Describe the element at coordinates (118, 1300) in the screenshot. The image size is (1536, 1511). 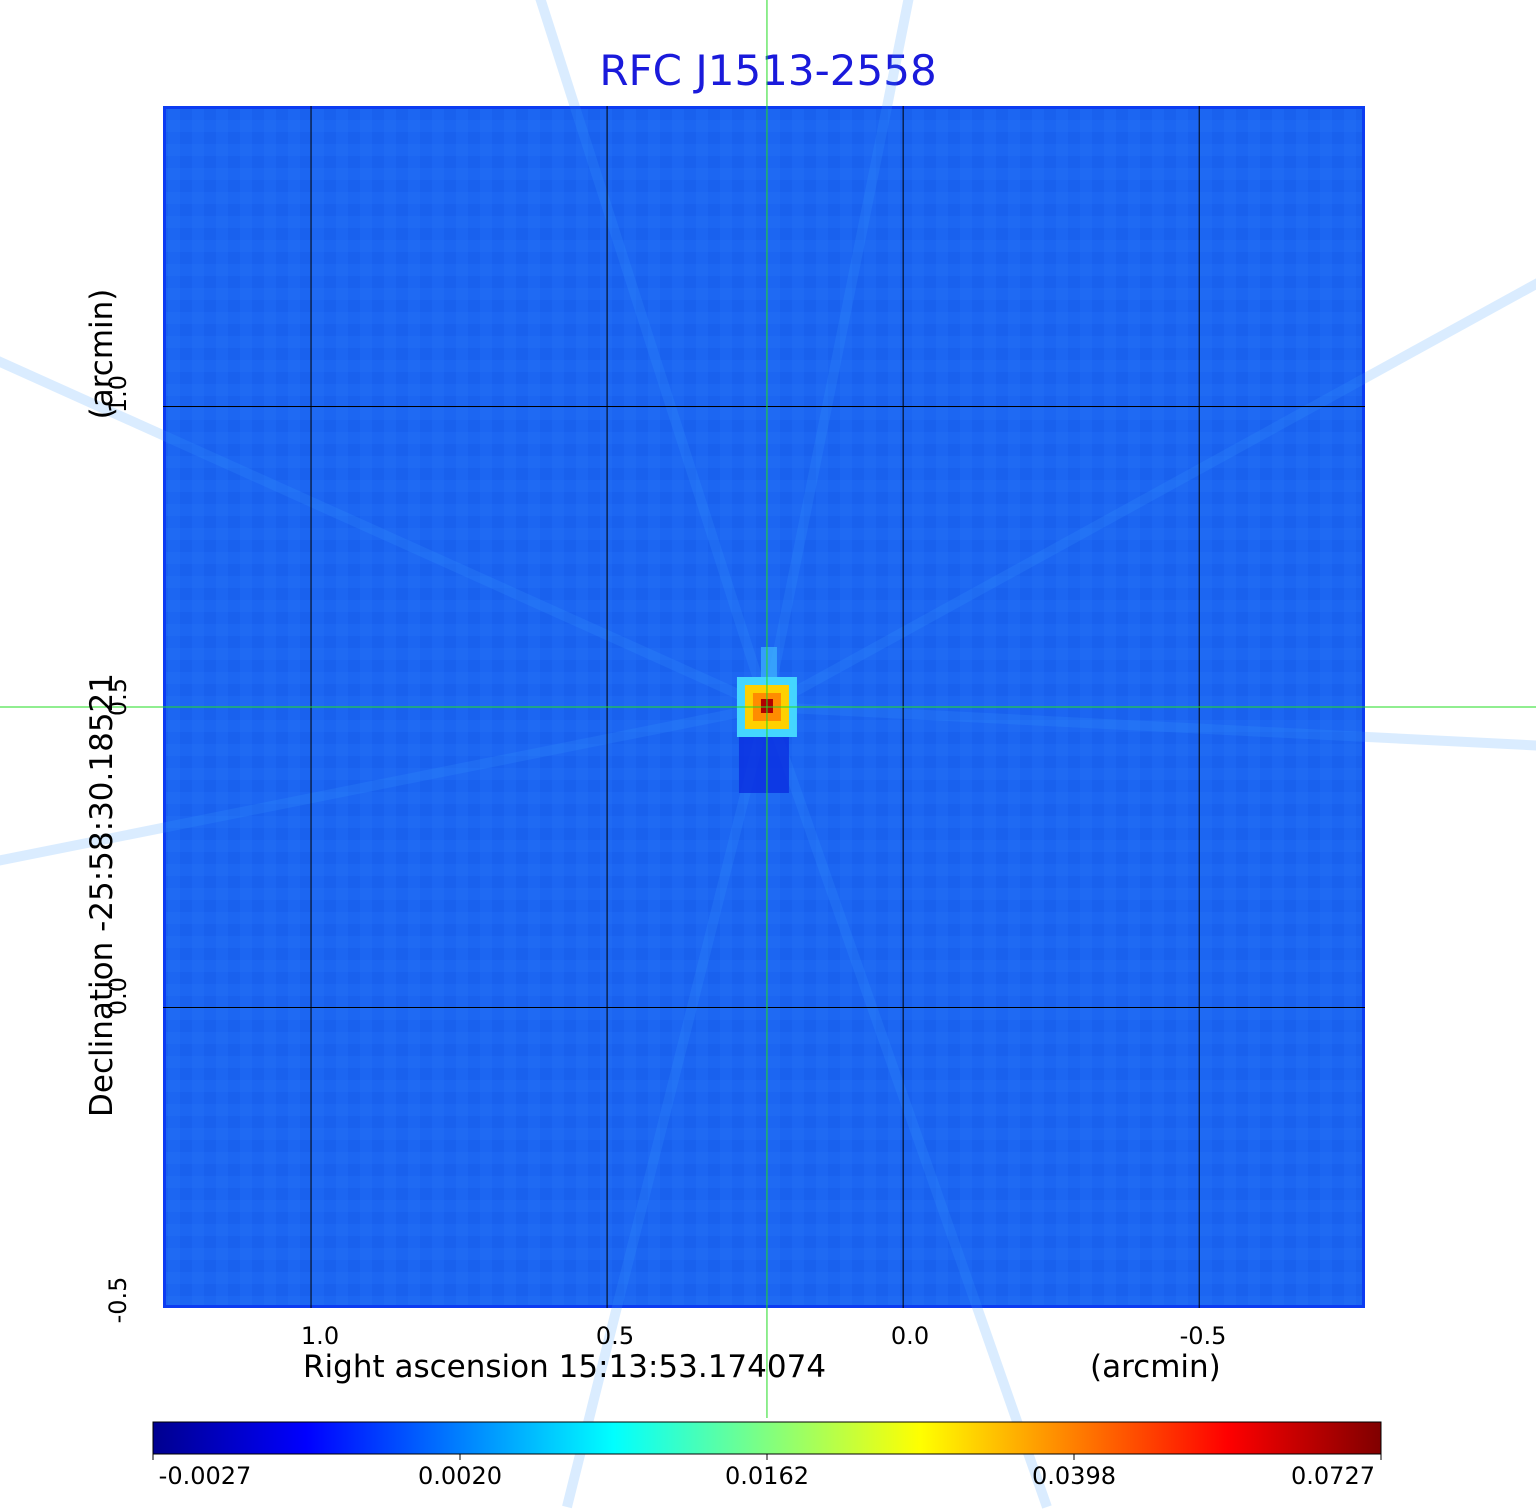
I see `y-tick-label: -0.5` at that location.